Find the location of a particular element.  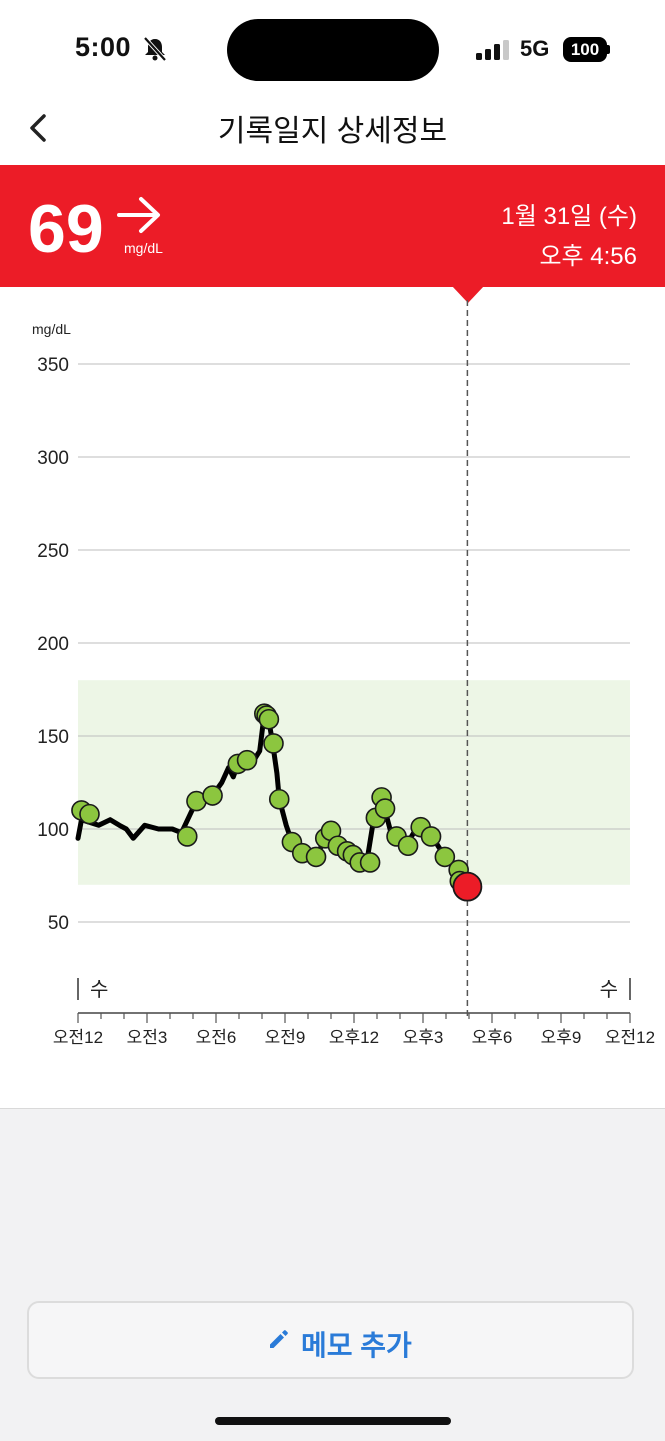

pencil-icon is located at coordinates (279, 1339).